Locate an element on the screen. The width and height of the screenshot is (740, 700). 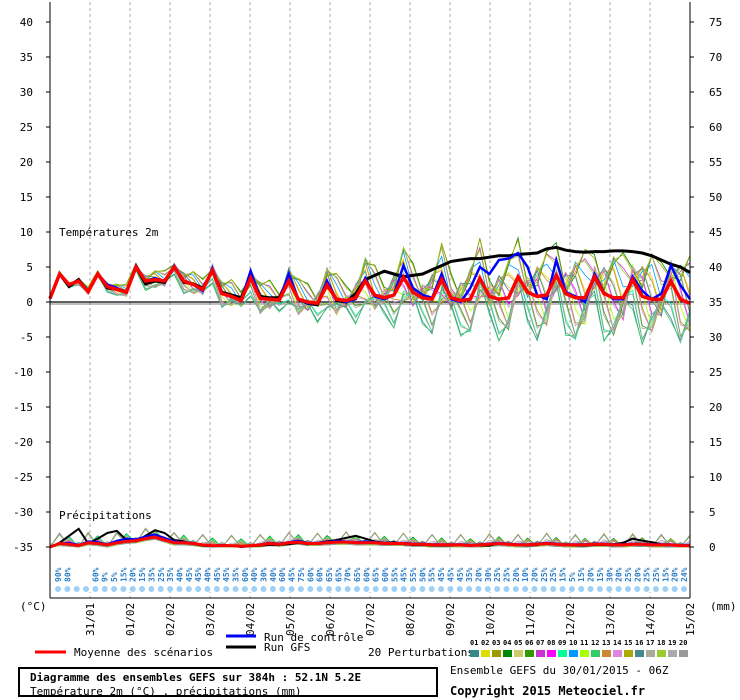
right-tick-label: 75 is located at coordinates (715, 22).